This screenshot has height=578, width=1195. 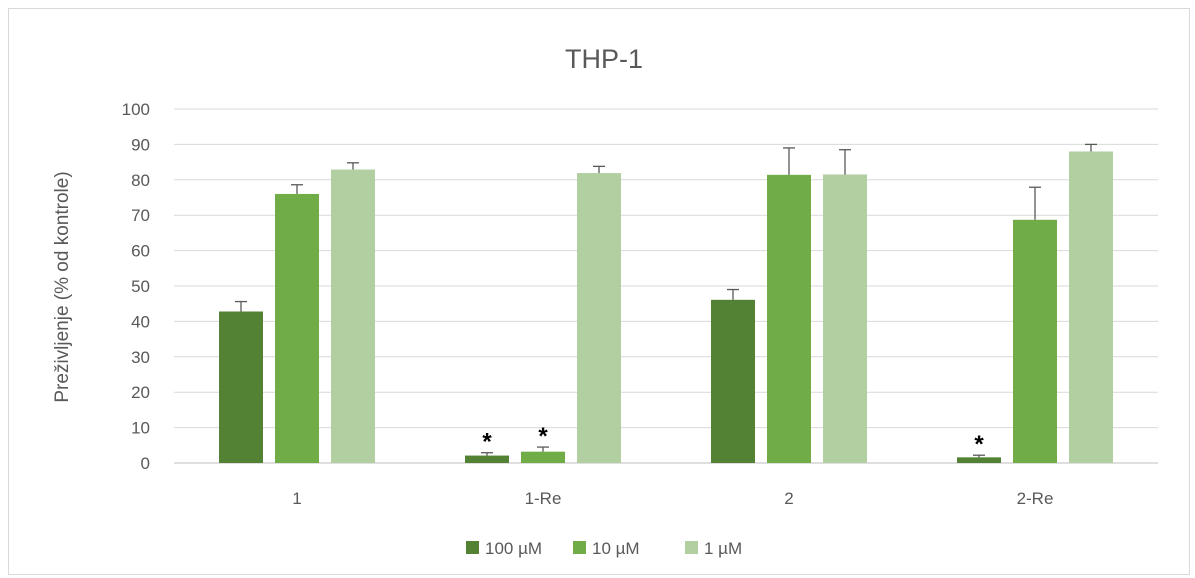 I want to click on y-tick-label: 40, so click(x=140, y=321).